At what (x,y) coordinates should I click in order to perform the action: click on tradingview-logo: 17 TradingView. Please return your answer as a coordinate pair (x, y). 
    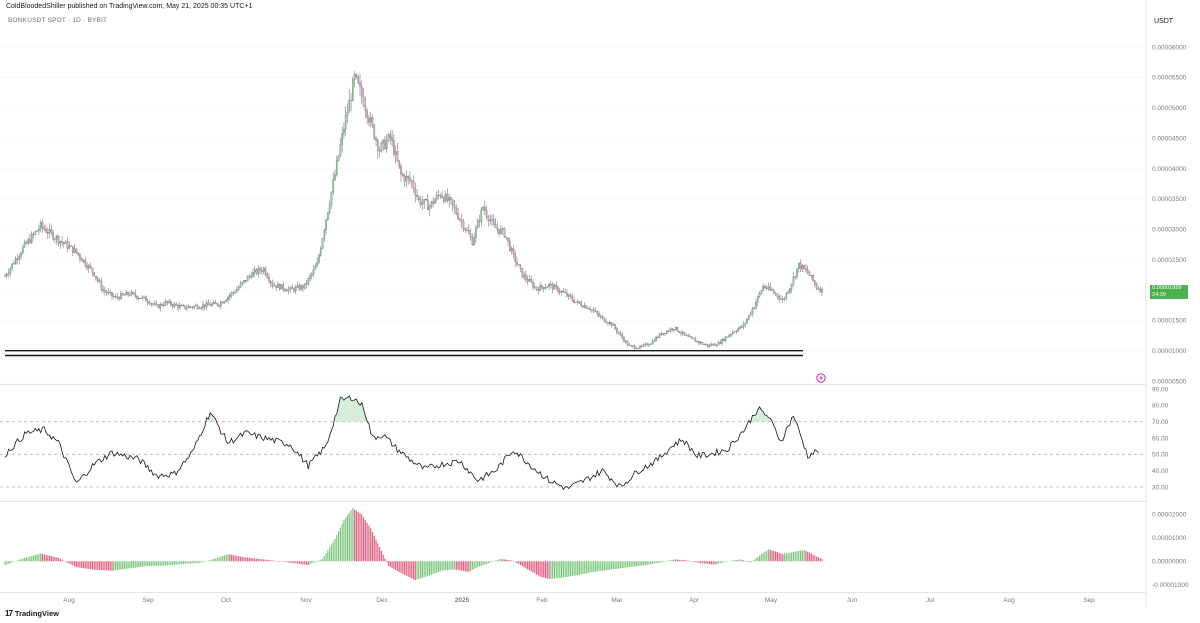
    Looking at the image, I should click on (32, 613).